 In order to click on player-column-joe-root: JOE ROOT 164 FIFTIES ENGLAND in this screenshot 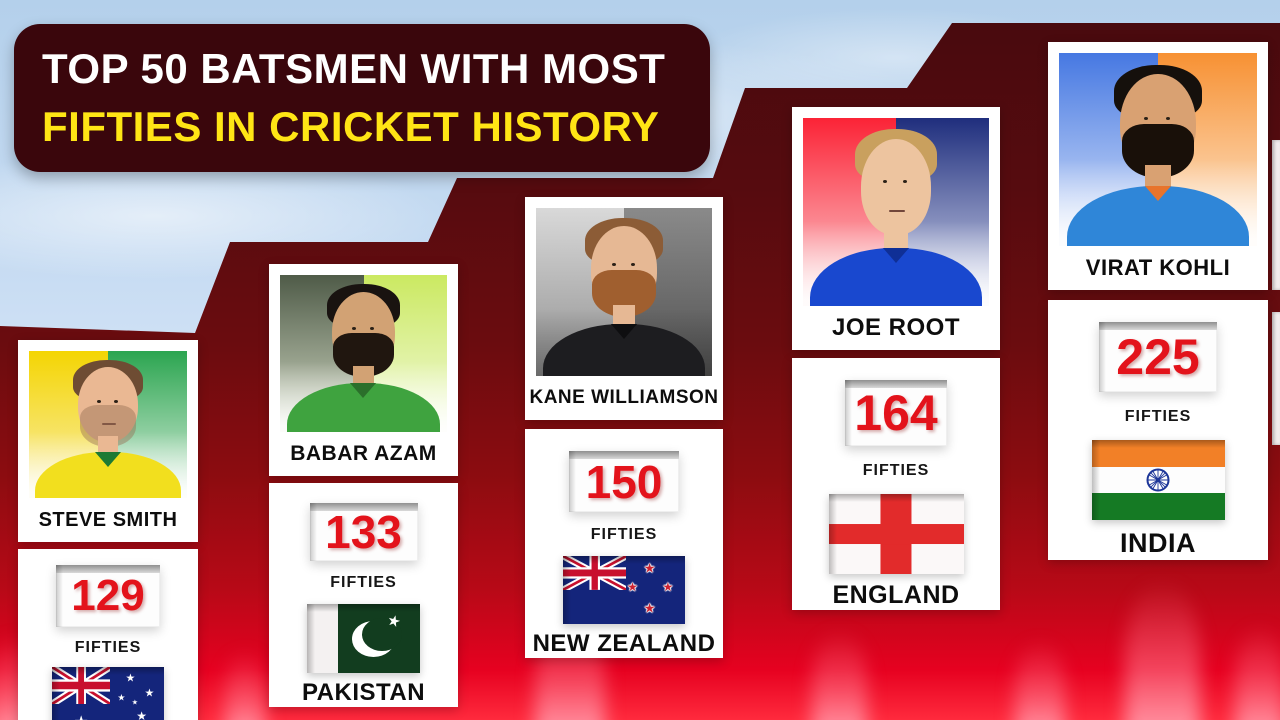, I will do `click(896, 358)`.